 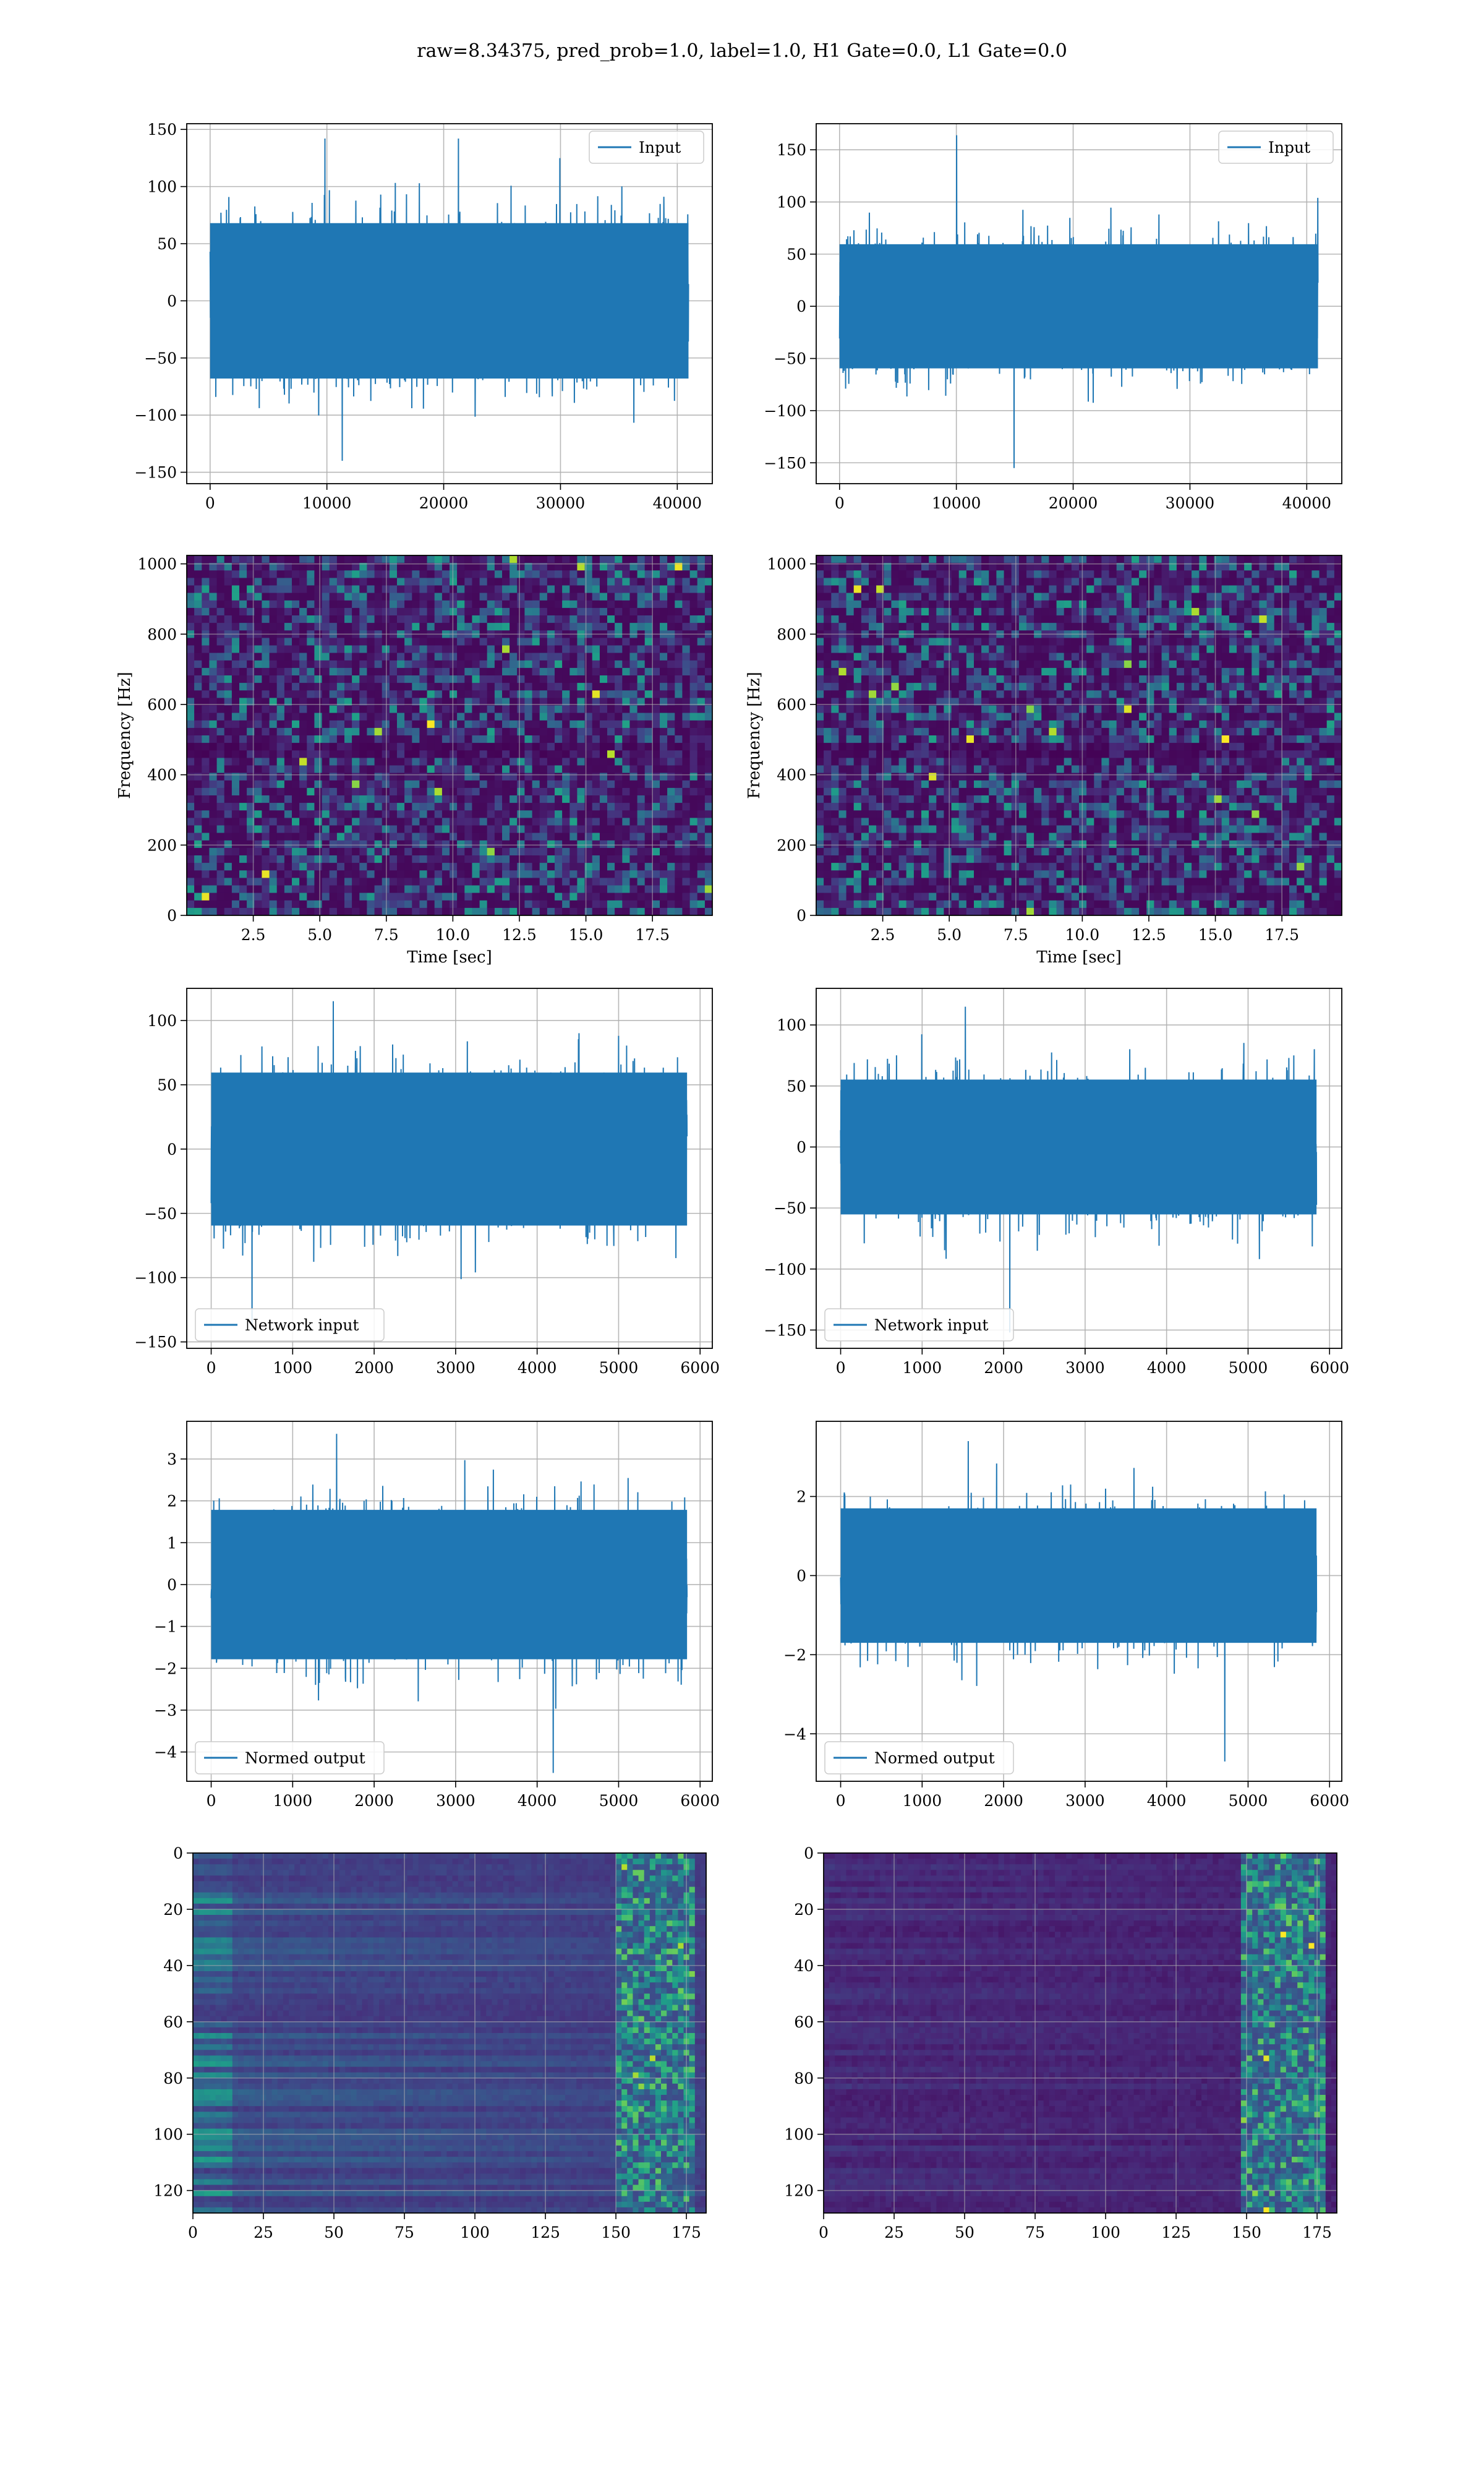 I want to click on x-tick-label: 15.0, so click(x=586, y=935).